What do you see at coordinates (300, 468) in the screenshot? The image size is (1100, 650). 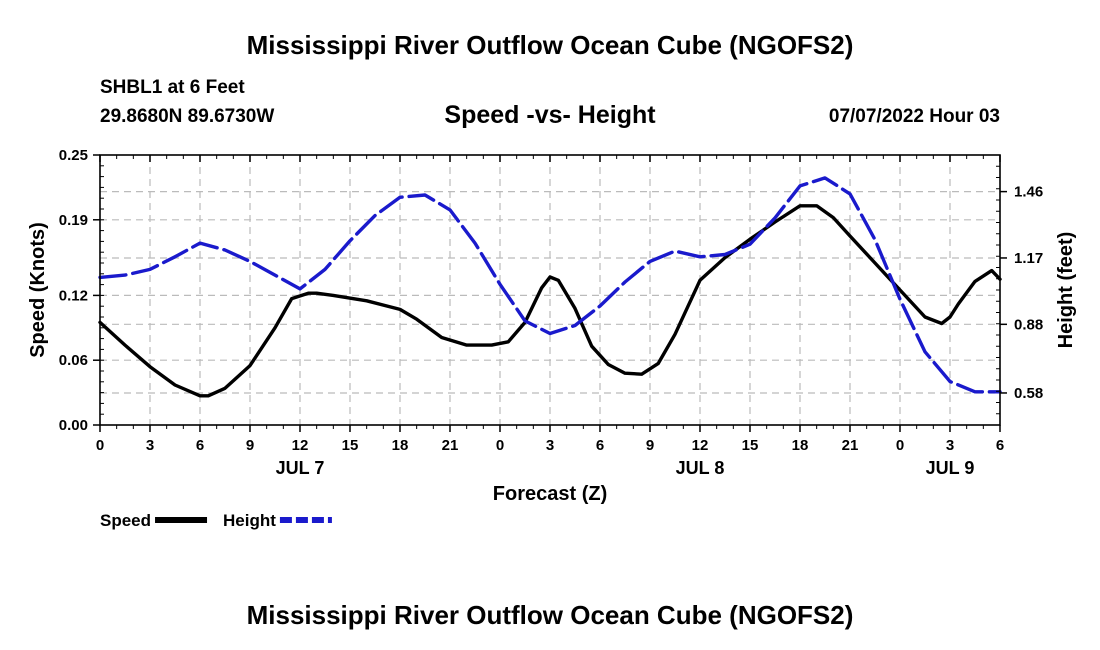 I see `day-label: JUL 7` at bounding box center [300, 468].